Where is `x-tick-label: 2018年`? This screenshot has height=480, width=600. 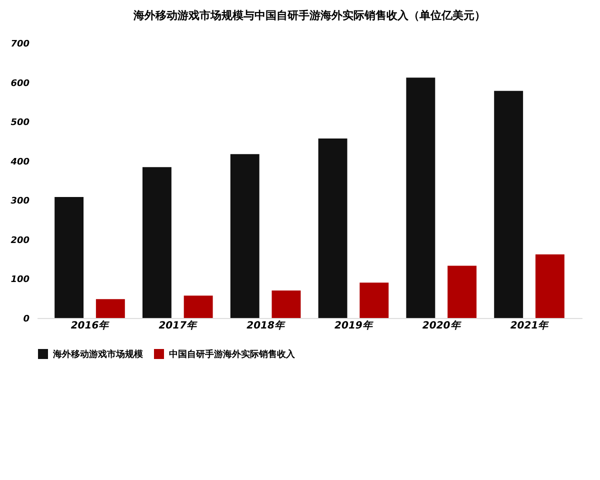
x-tick-label: 2018年 is located at coordinates (266, 326).